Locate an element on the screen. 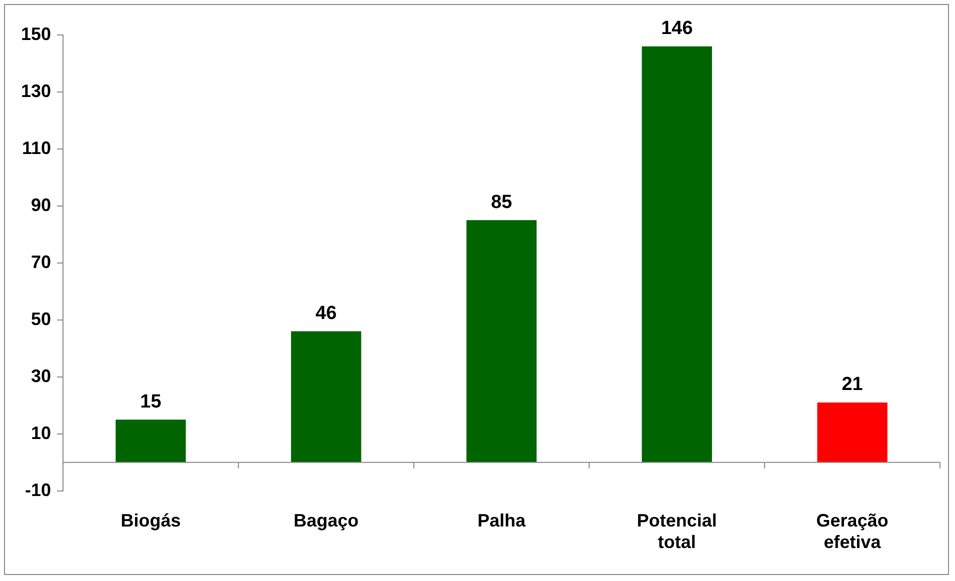 The height and width of the screenshot is (581, 955). y-tick-label: 70 is located at coordinates (41, 262).